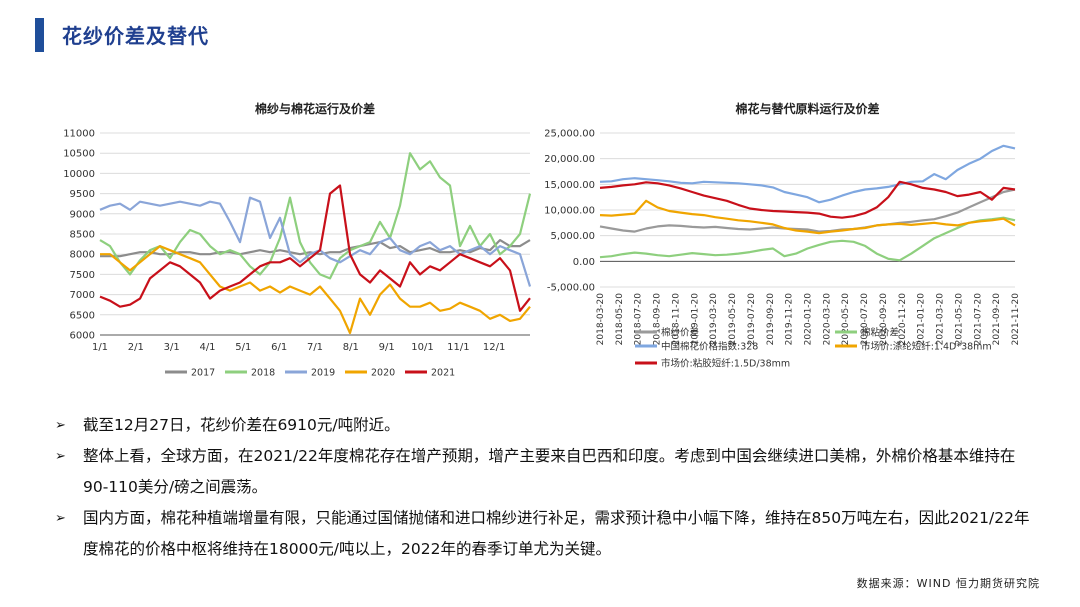  I want to click on legend-label: 市场价:涤纶短纤:1.4D*38mm, so click(926, 347).